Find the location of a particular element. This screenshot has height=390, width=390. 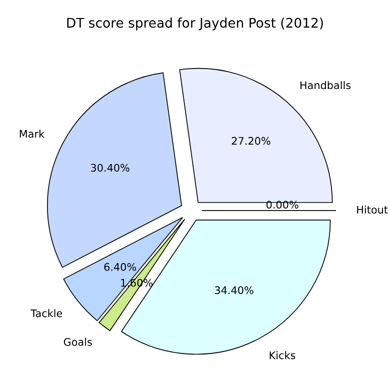

slice-label: Mark is located at coordinates (32, 134).